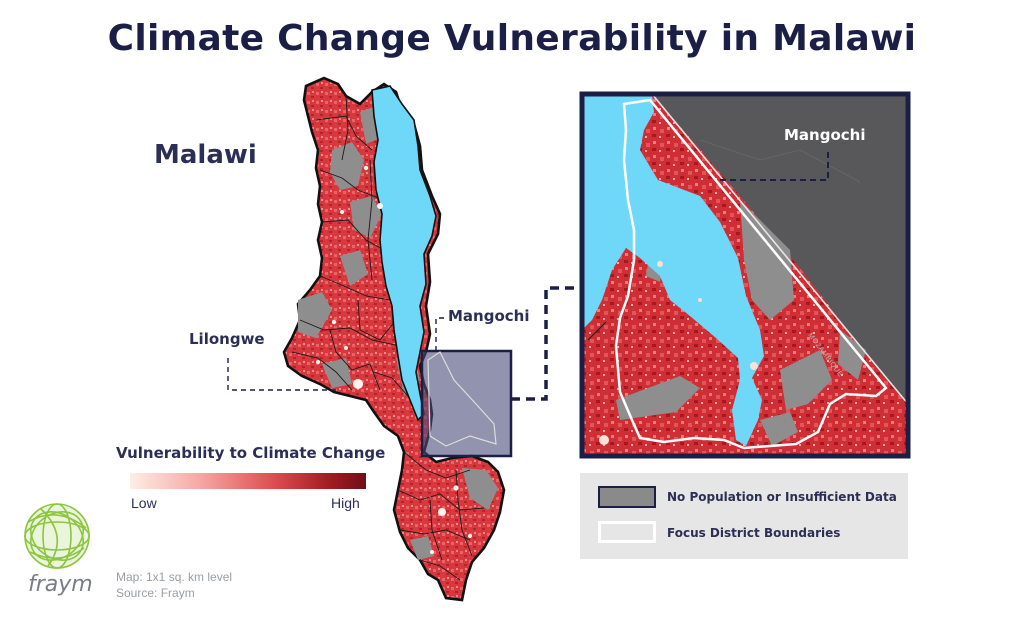 This screenshot has width=1024, height=624. Describe the element at coordinates (545, 343) in the screenshot. I see `inset-connector` at that location.